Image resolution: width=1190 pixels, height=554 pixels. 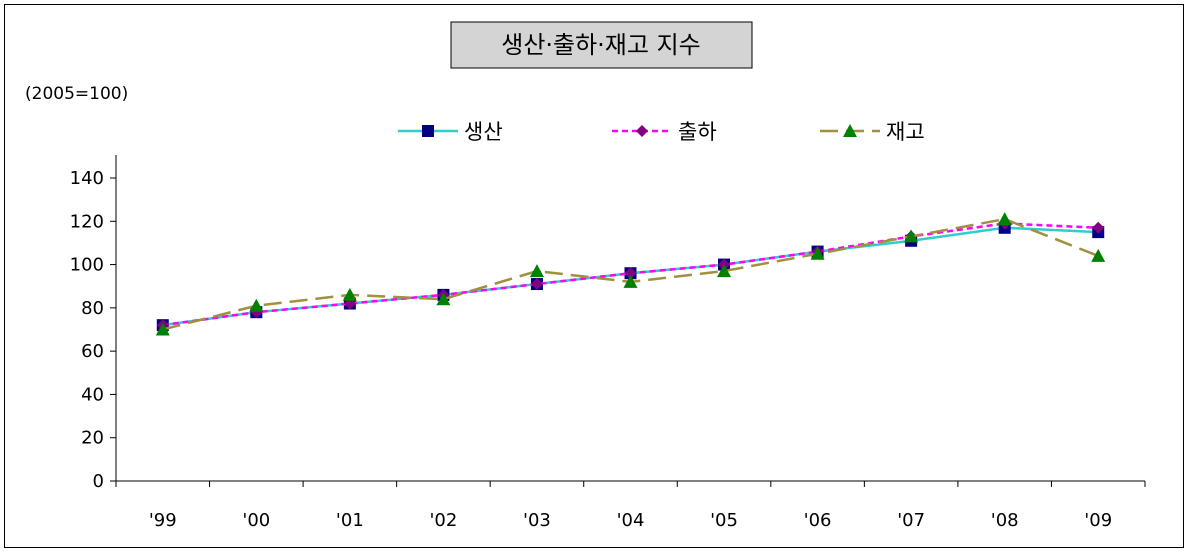 What do you see at coordinates (872, 132) in the screenshot?
I see `legend-item: 재고` at bounding box center [872, 132].